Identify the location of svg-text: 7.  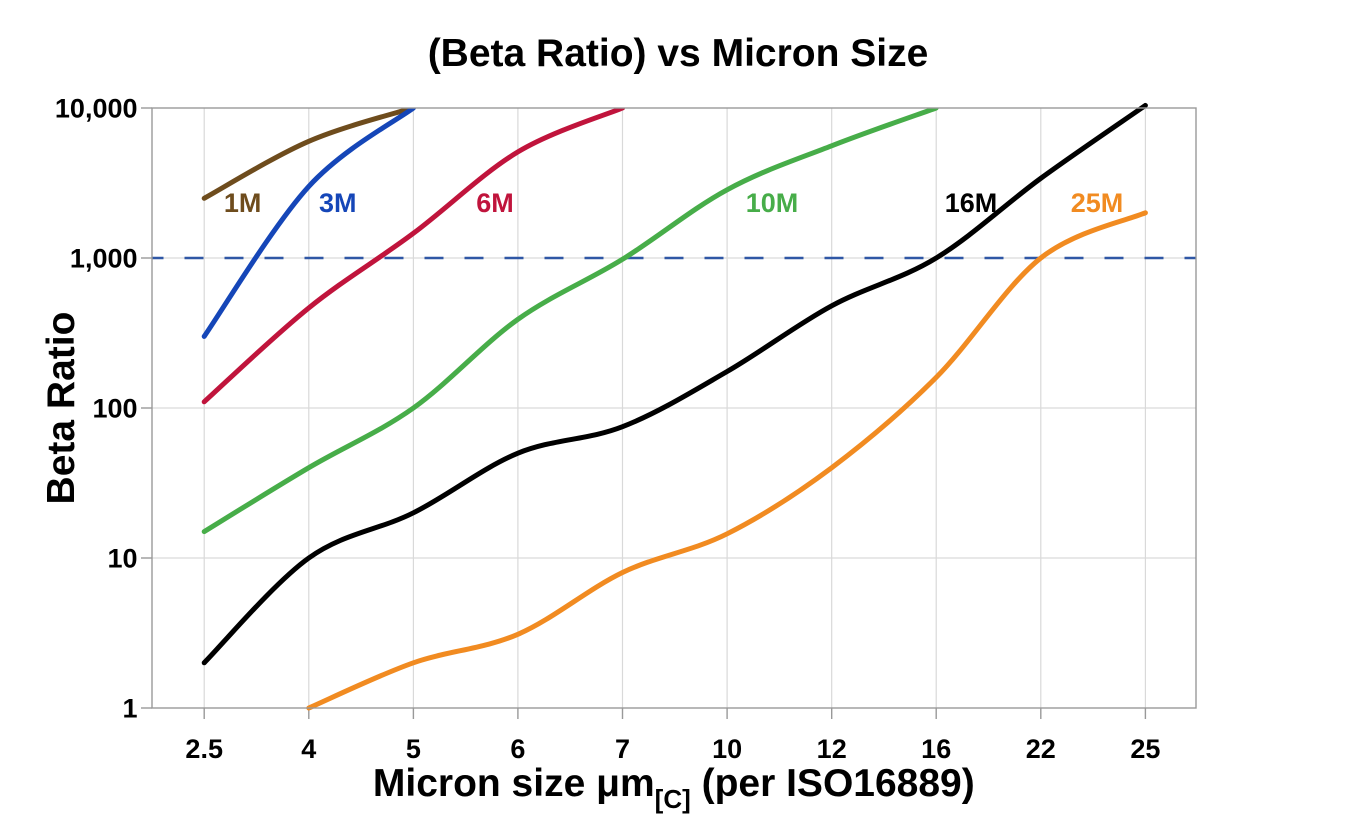
(622, 749).